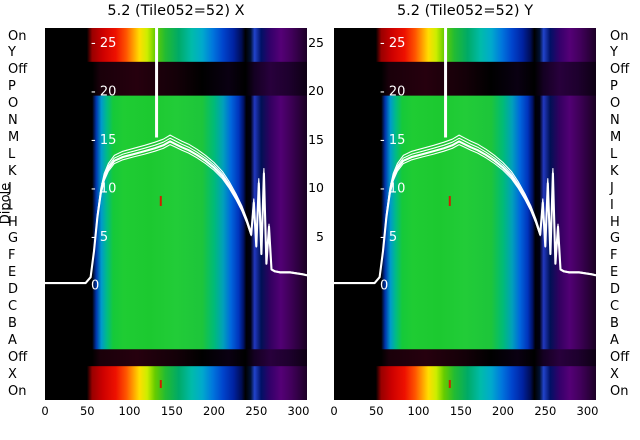  Describe the element at coordinates (465, 307) in the screenshot. I see `heatmap-row-C` at that location.